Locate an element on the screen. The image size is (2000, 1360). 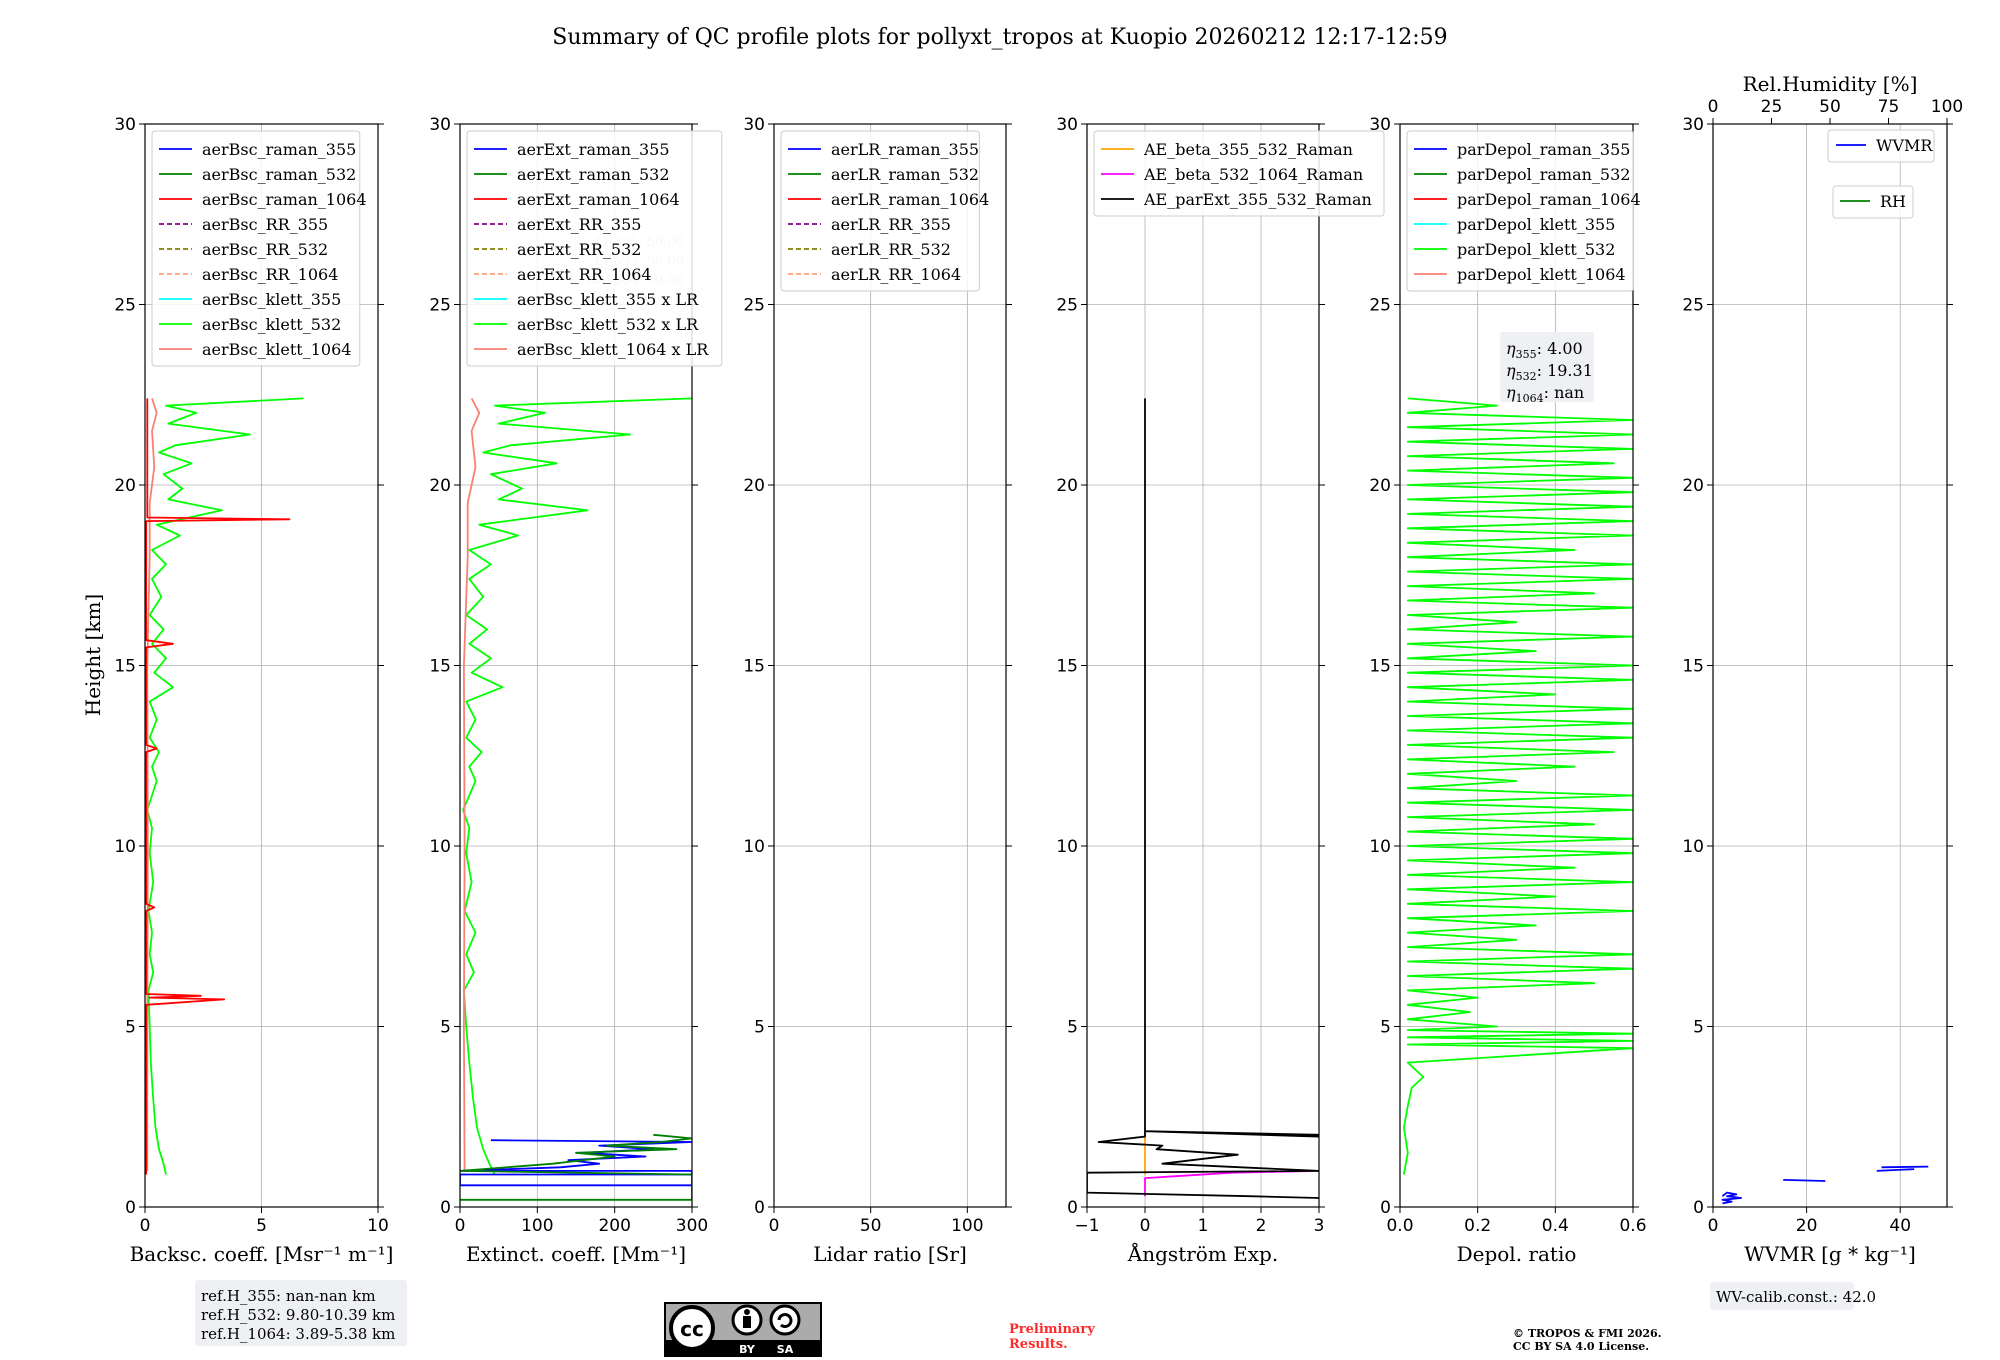
top-x-tick-label: 75 is located at coordinates (1889, 107).